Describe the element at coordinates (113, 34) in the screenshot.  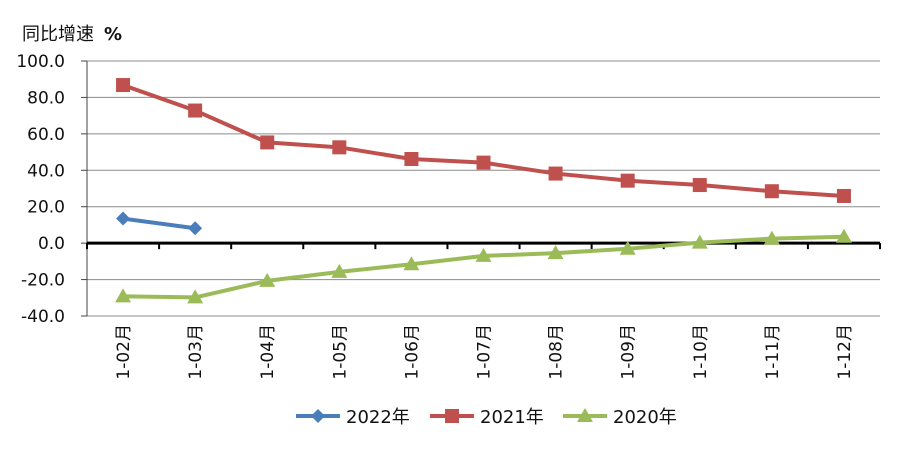
I see `y-axis-unit: %` at that location.